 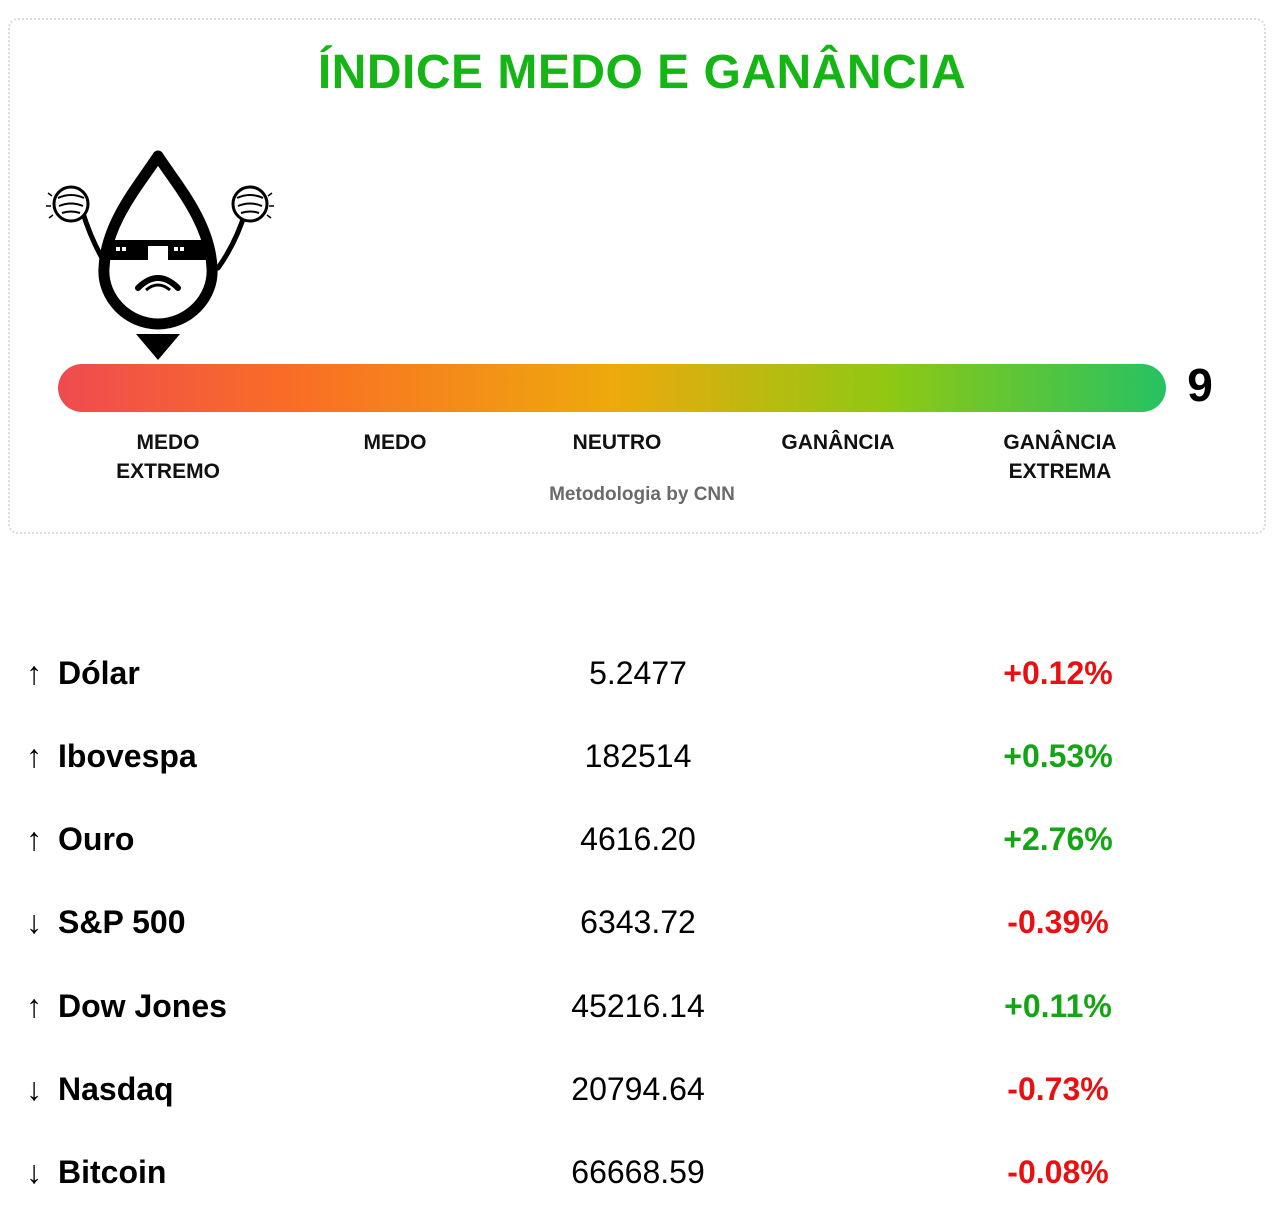 I want to click on market-price: 5.2477, so click(x=638, y=673).